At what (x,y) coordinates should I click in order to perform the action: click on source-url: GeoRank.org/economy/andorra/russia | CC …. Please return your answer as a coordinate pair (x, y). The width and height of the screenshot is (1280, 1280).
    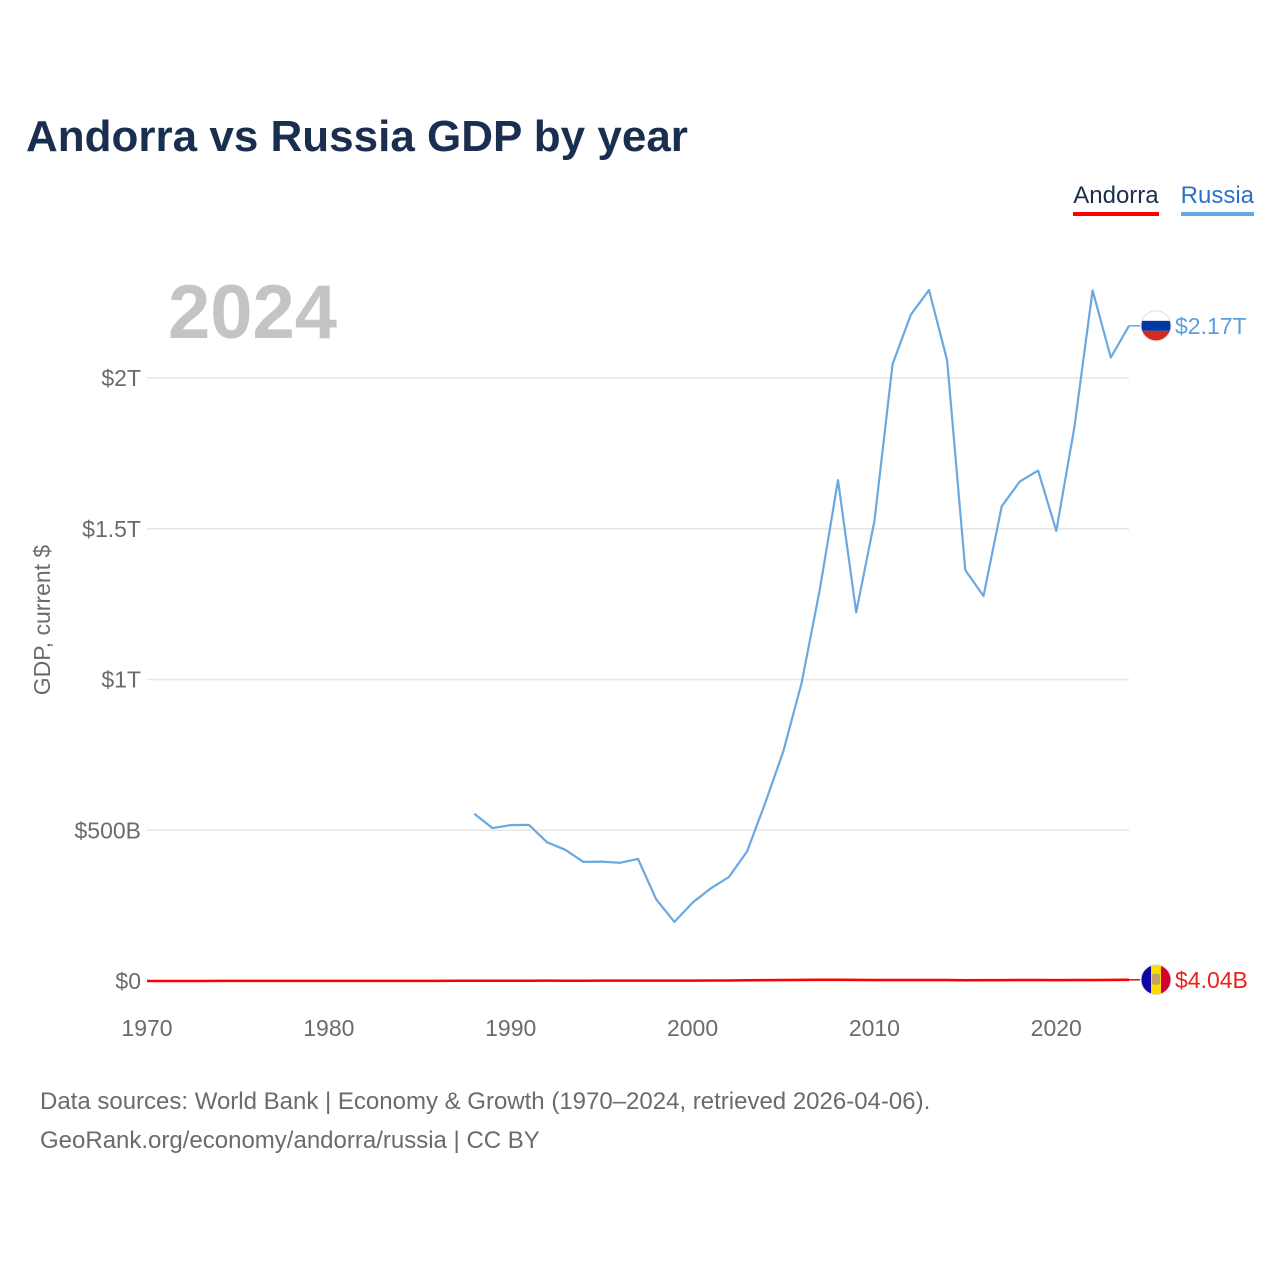
    Looking at the image, I should click on (290, 1140).